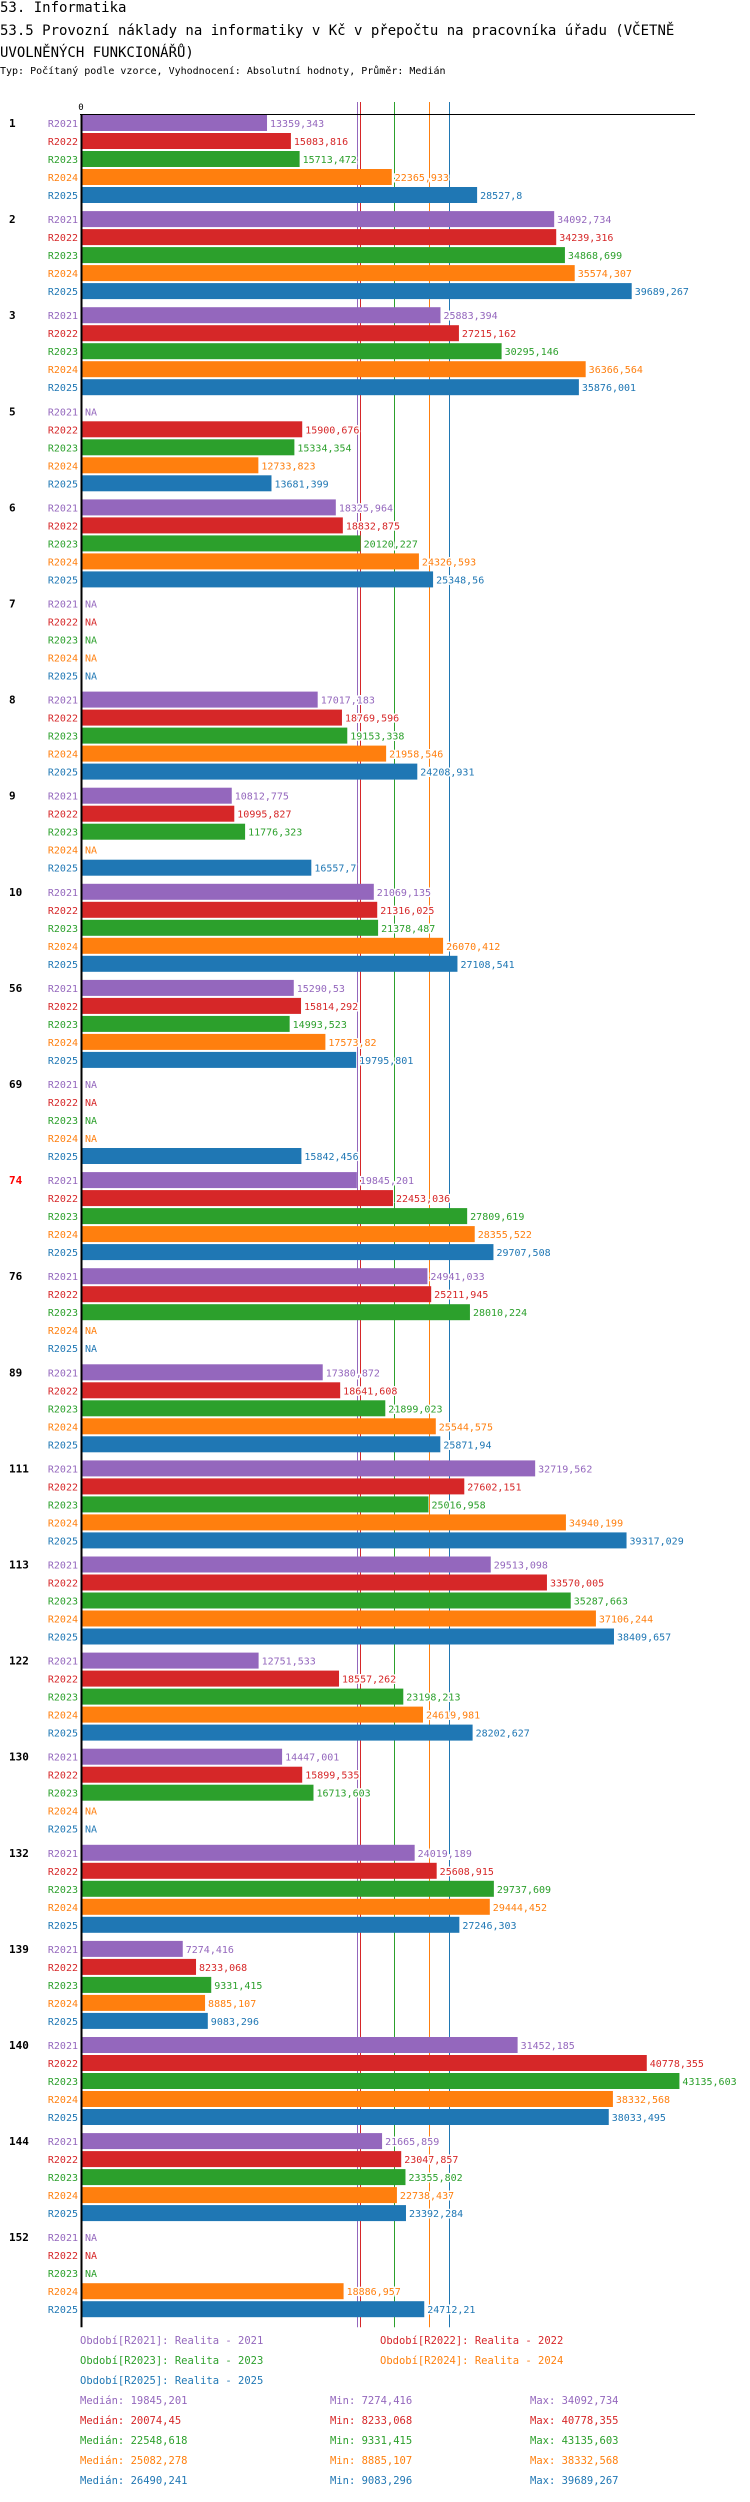  What do you see at coordinates (370, 1391) in the screenshot?
I see `data-label: 18641,608` at bounding box center [370, 1391].